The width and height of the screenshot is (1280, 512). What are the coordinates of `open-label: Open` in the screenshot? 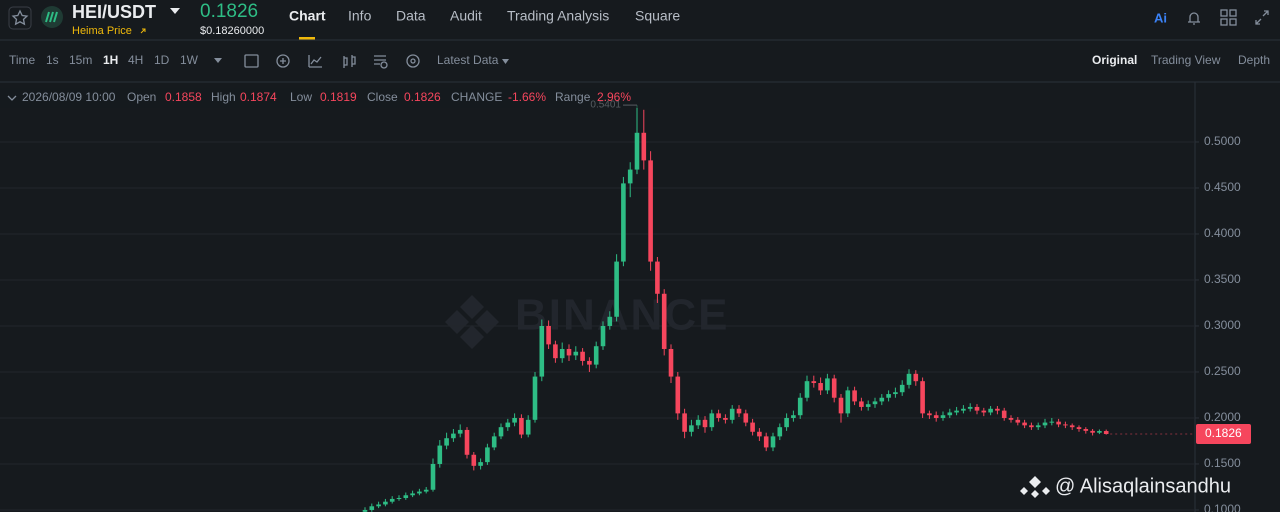 It's located at (141, 97).